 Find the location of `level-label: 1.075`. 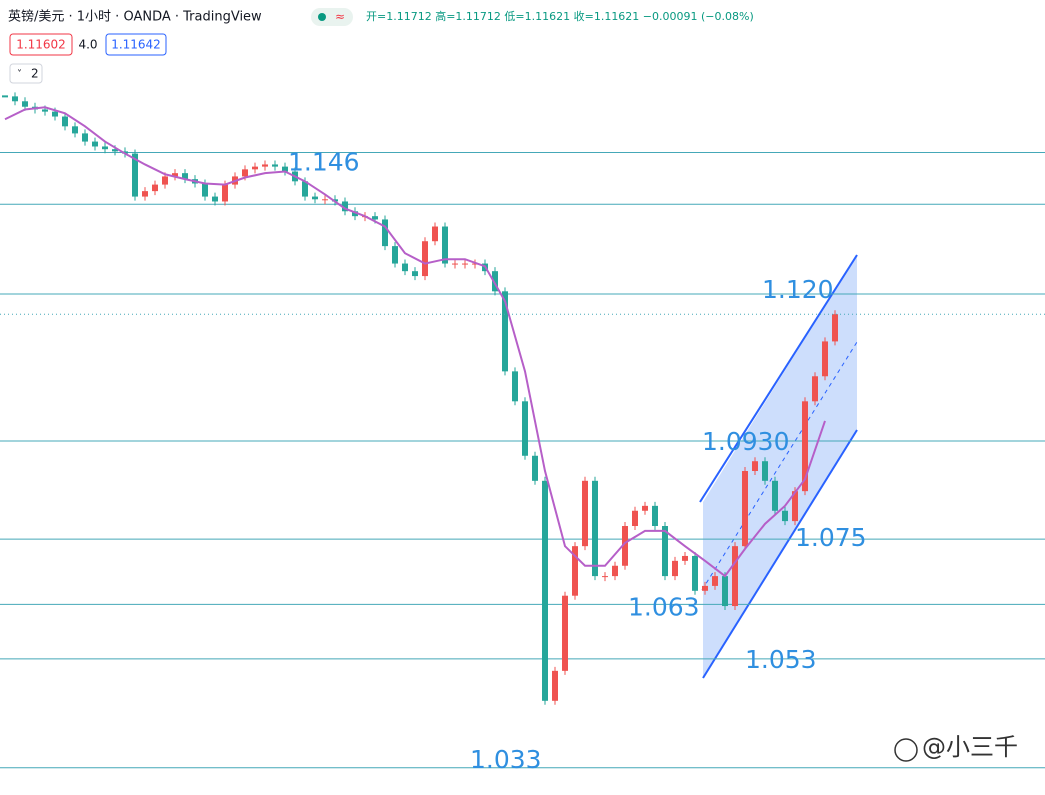

level-label: 1.075 is located at coordinates (831, 537).